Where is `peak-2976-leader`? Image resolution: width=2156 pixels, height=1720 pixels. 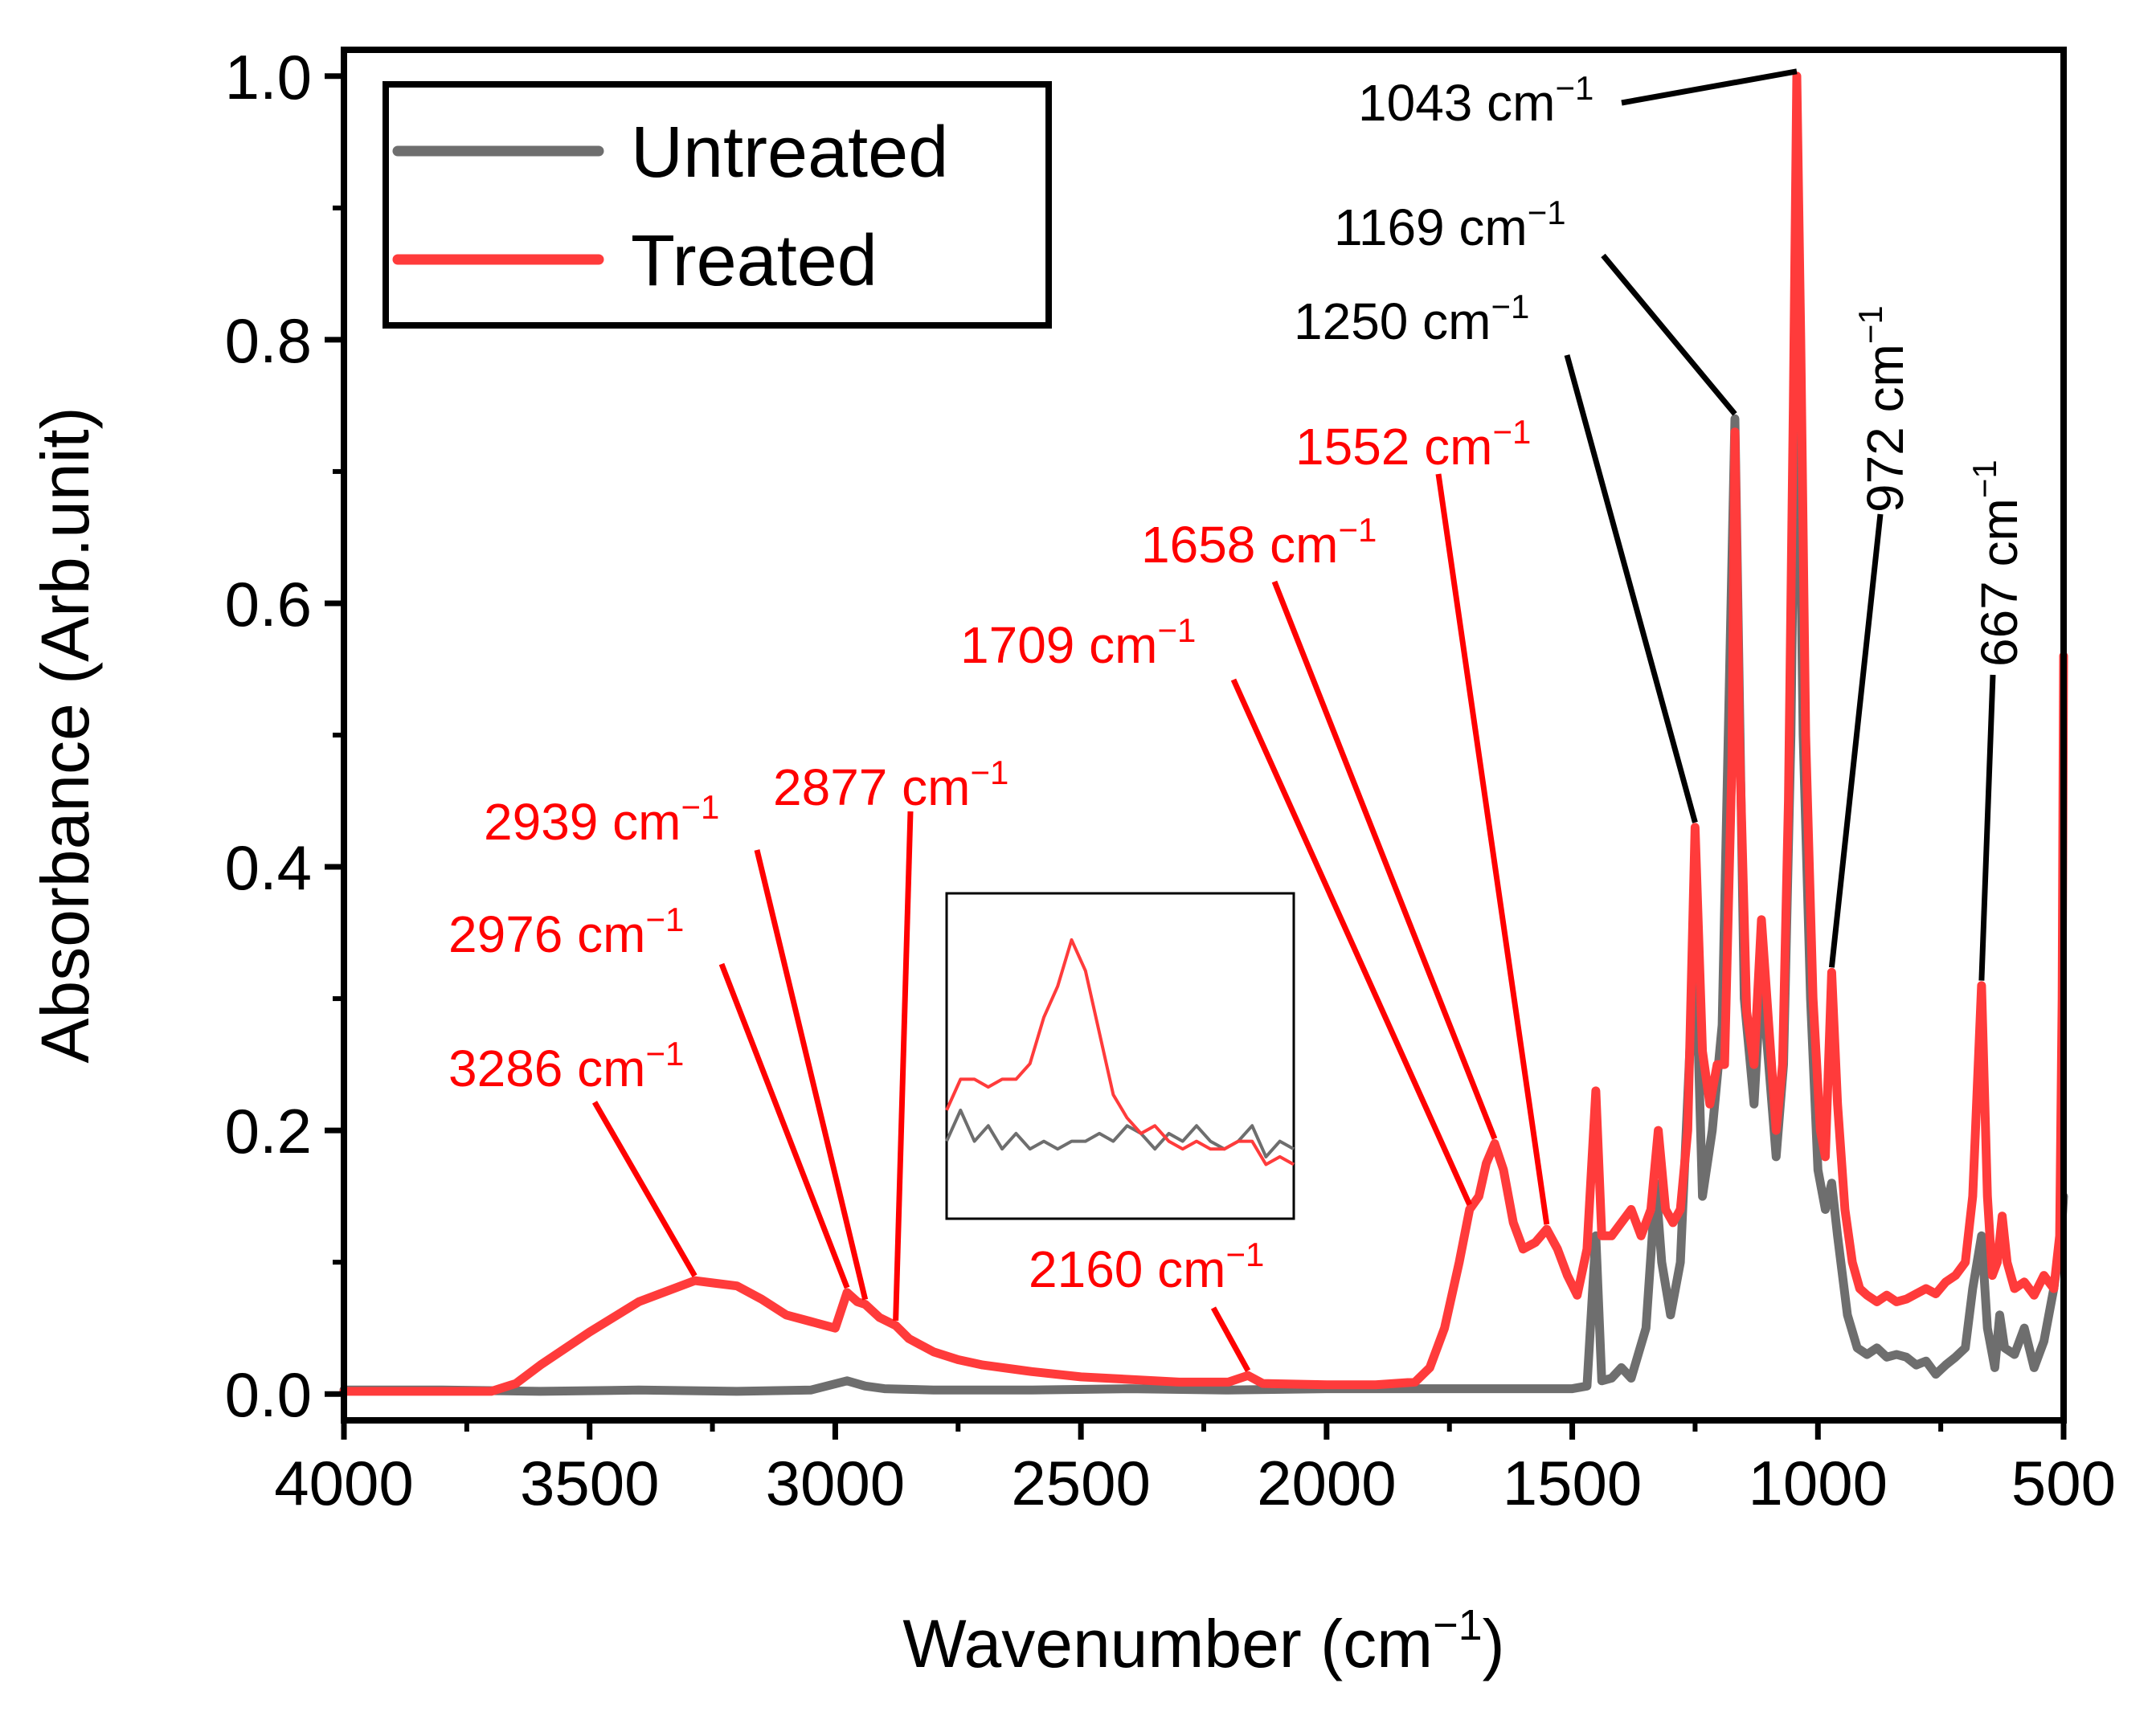
peak-2976-leader is located at coordinates (784, 1125).